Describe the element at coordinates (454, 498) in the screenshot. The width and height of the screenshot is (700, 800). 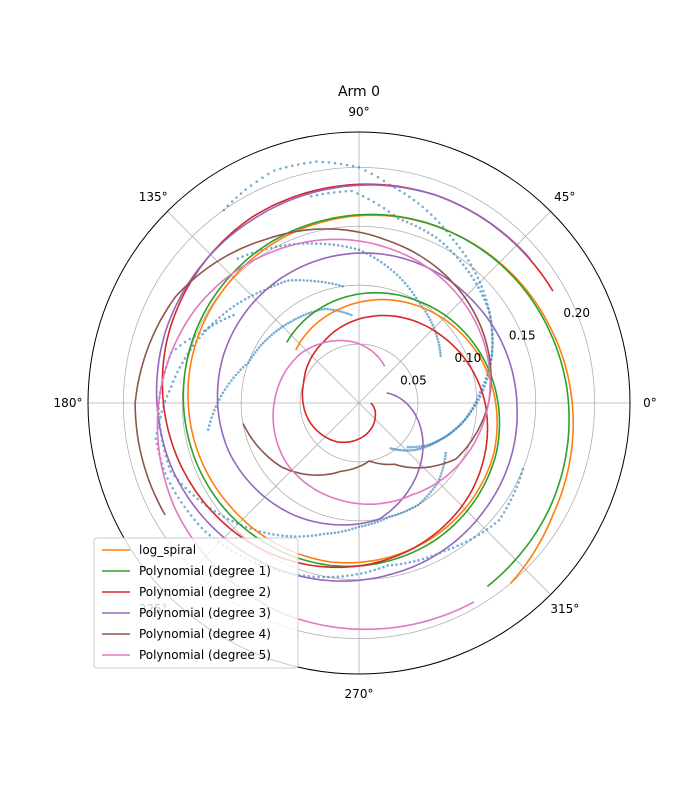
I see `angular-gridline` at that location.